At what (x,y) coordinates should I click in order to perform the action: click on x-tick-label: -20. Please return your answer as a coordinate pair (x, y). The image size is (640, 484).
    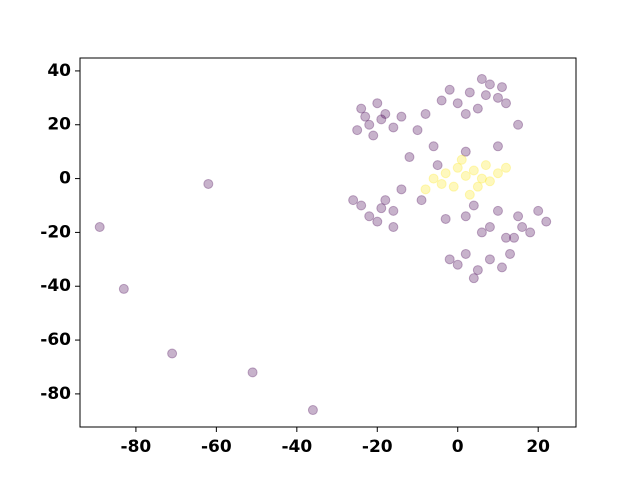
    Looking at the image, I should click on (377, 447).